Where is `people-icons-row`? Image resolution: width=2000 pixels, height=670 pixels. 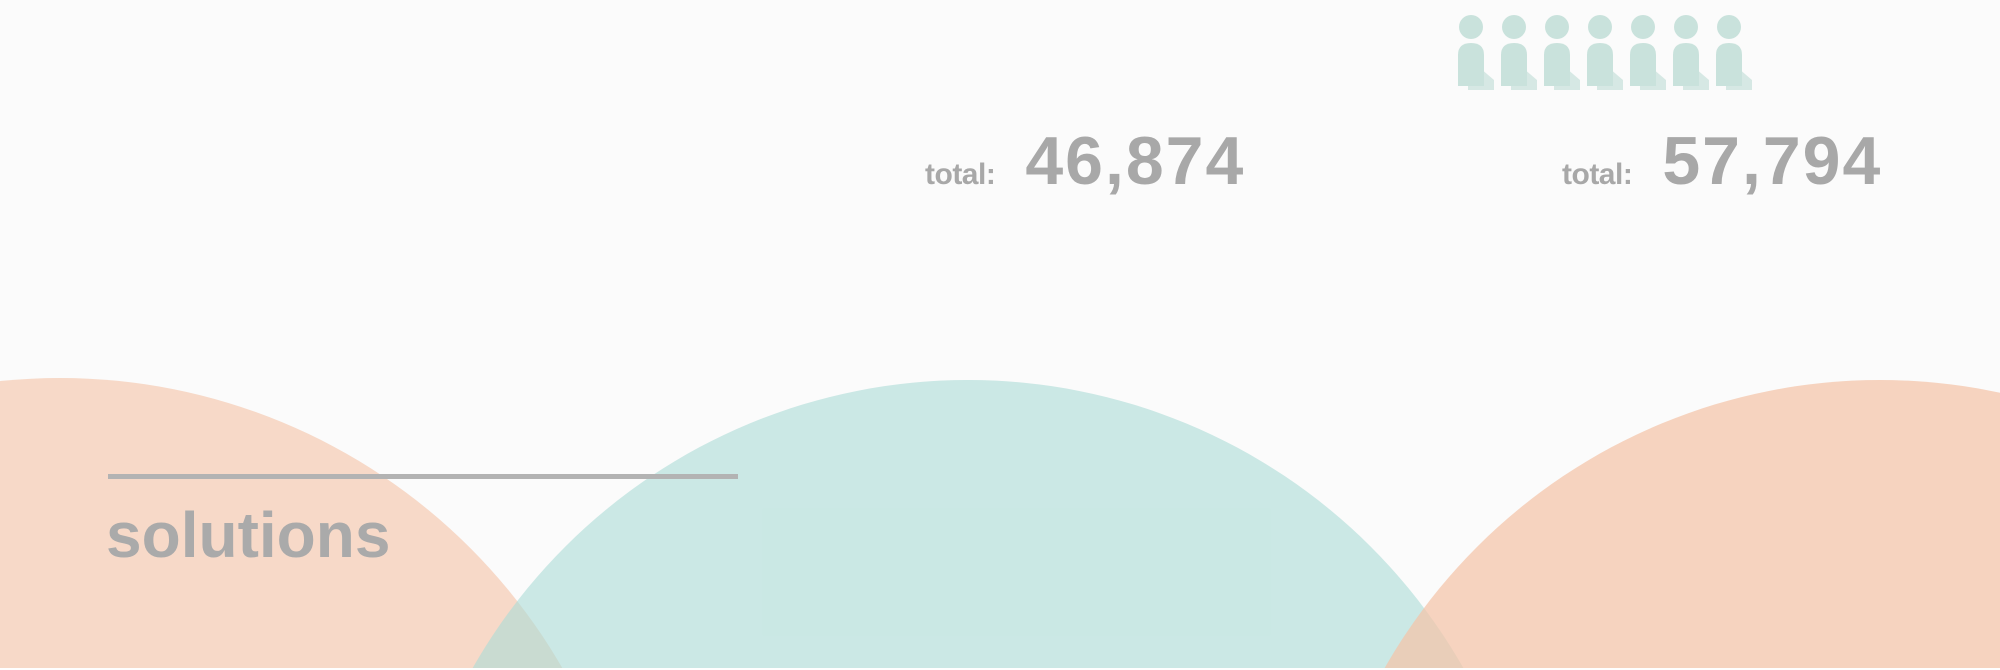
people-icons-row is located at coordinates (1605, 52).